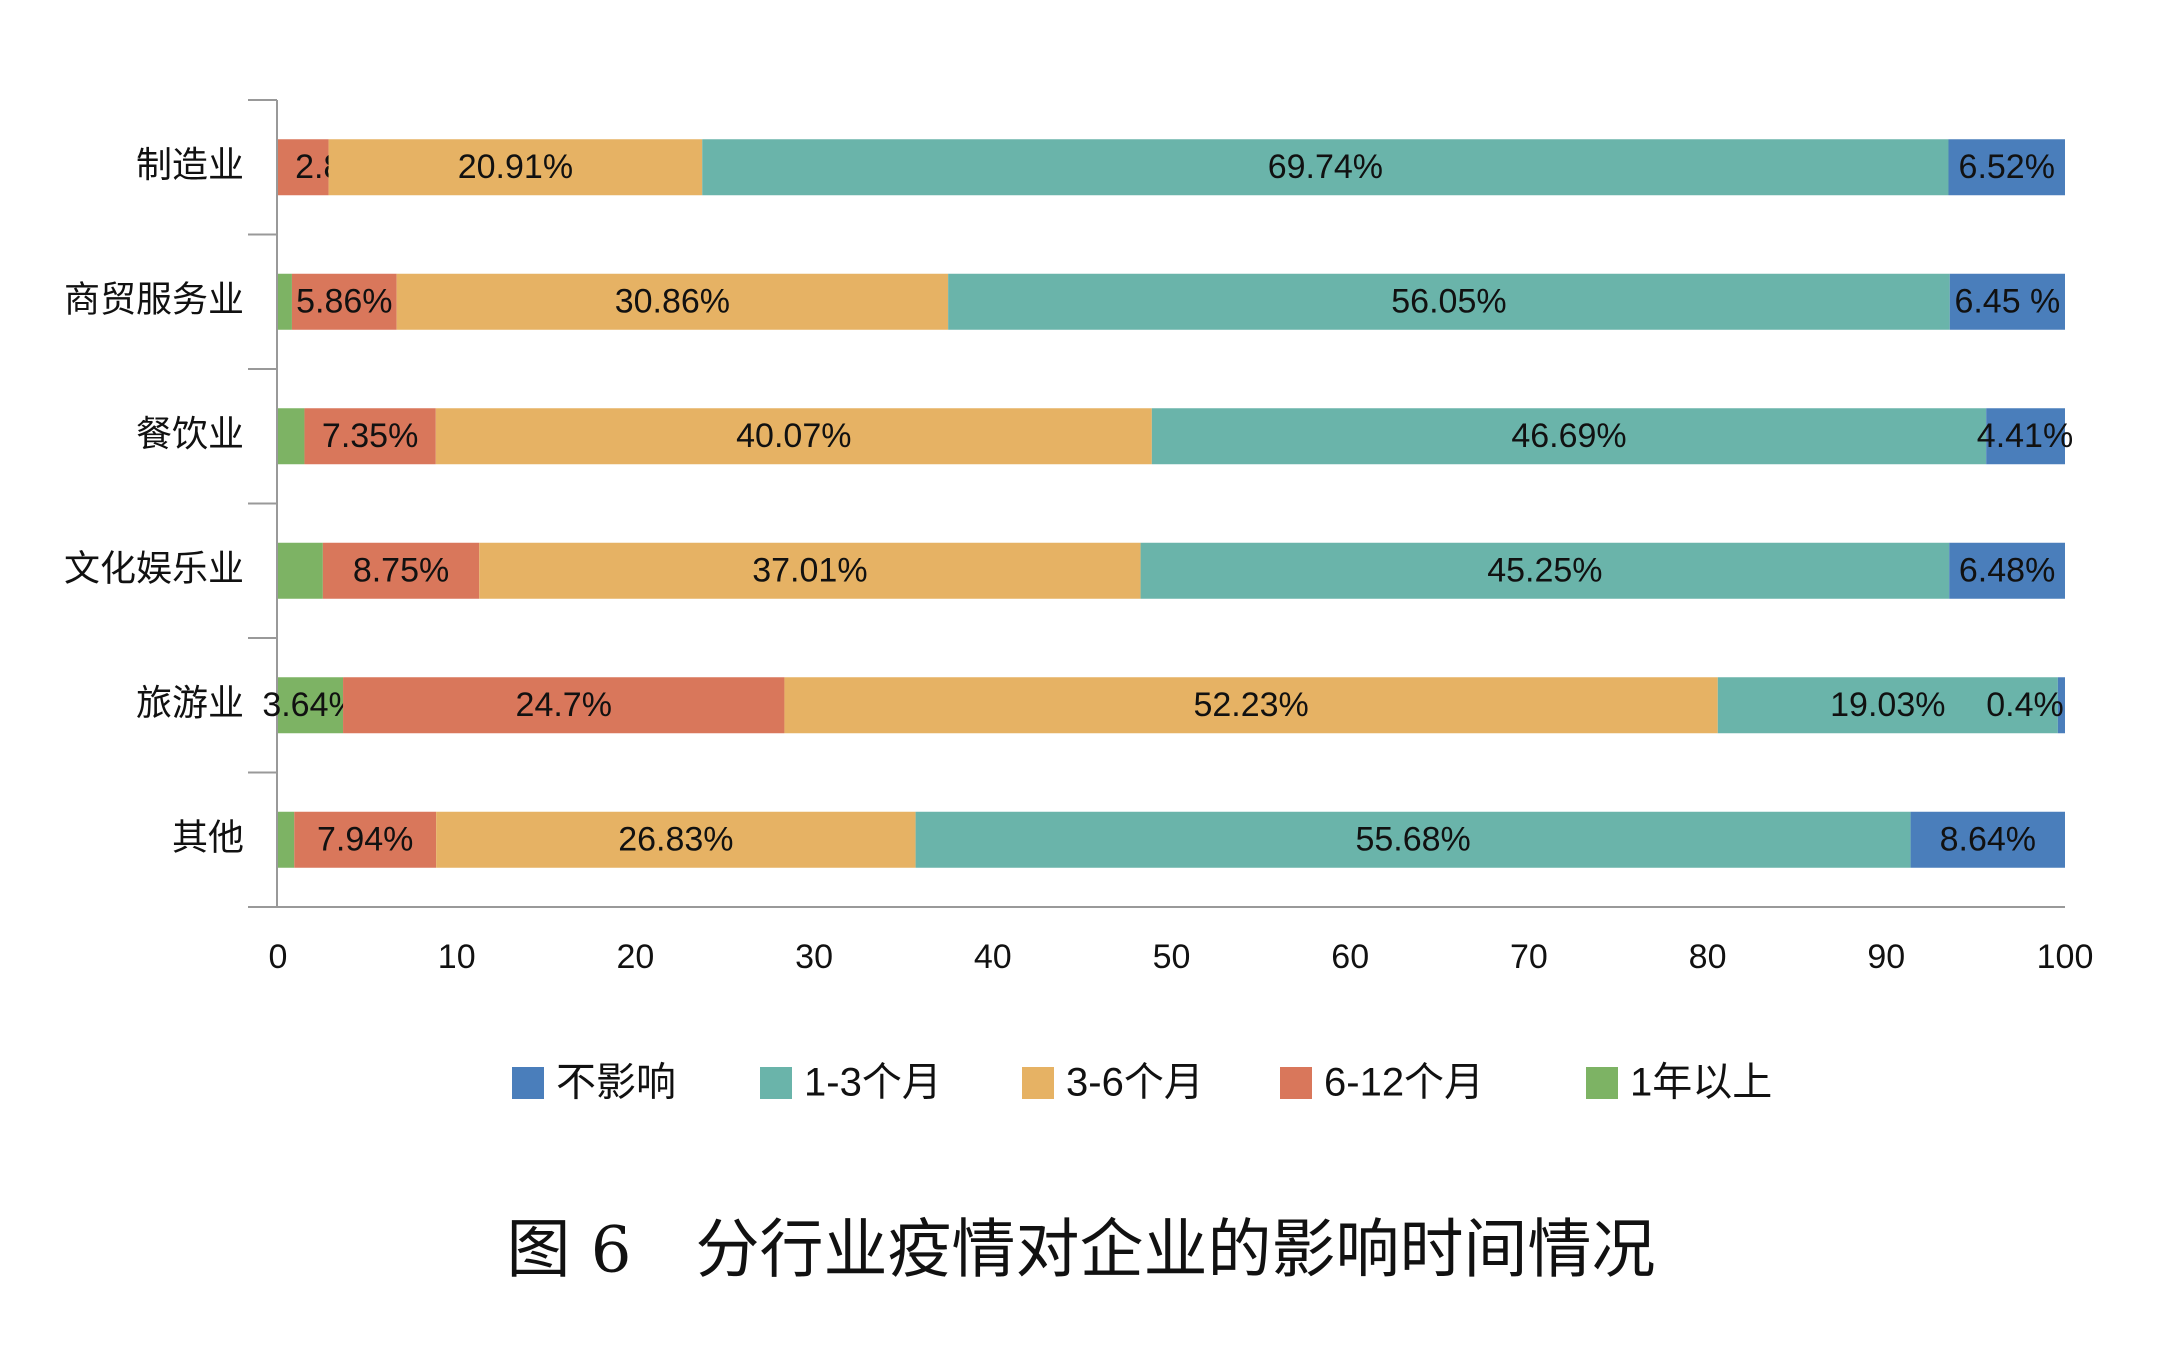 The image size is (2162, 1358). I want to click on x-tick-label: 90, so click(1886, 957).